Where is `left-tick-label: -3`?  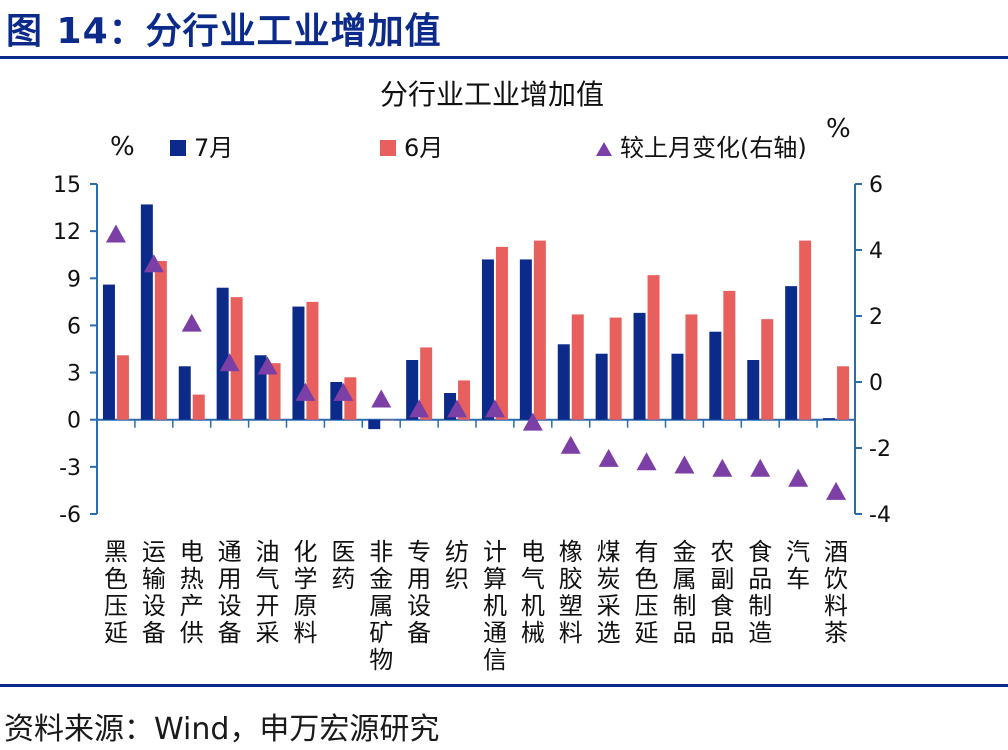 left-tick-label: -3 is located at coordinates (70, 468).